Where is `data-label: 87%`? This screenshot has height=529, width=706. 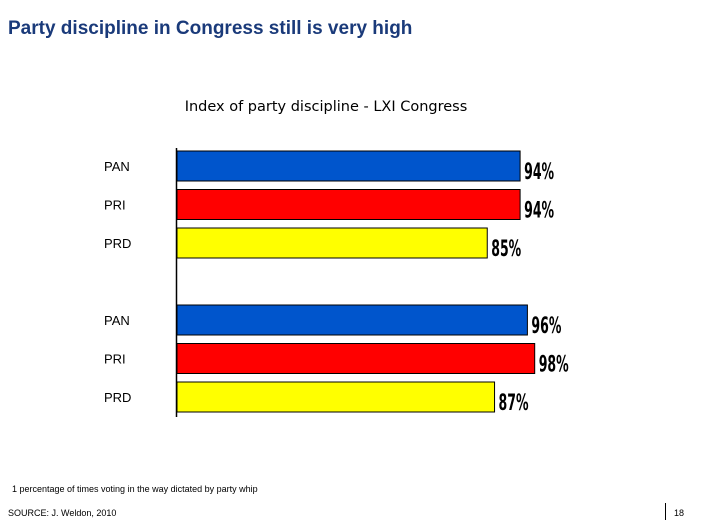 data-label: 87% is located at coordinates (514, 403).